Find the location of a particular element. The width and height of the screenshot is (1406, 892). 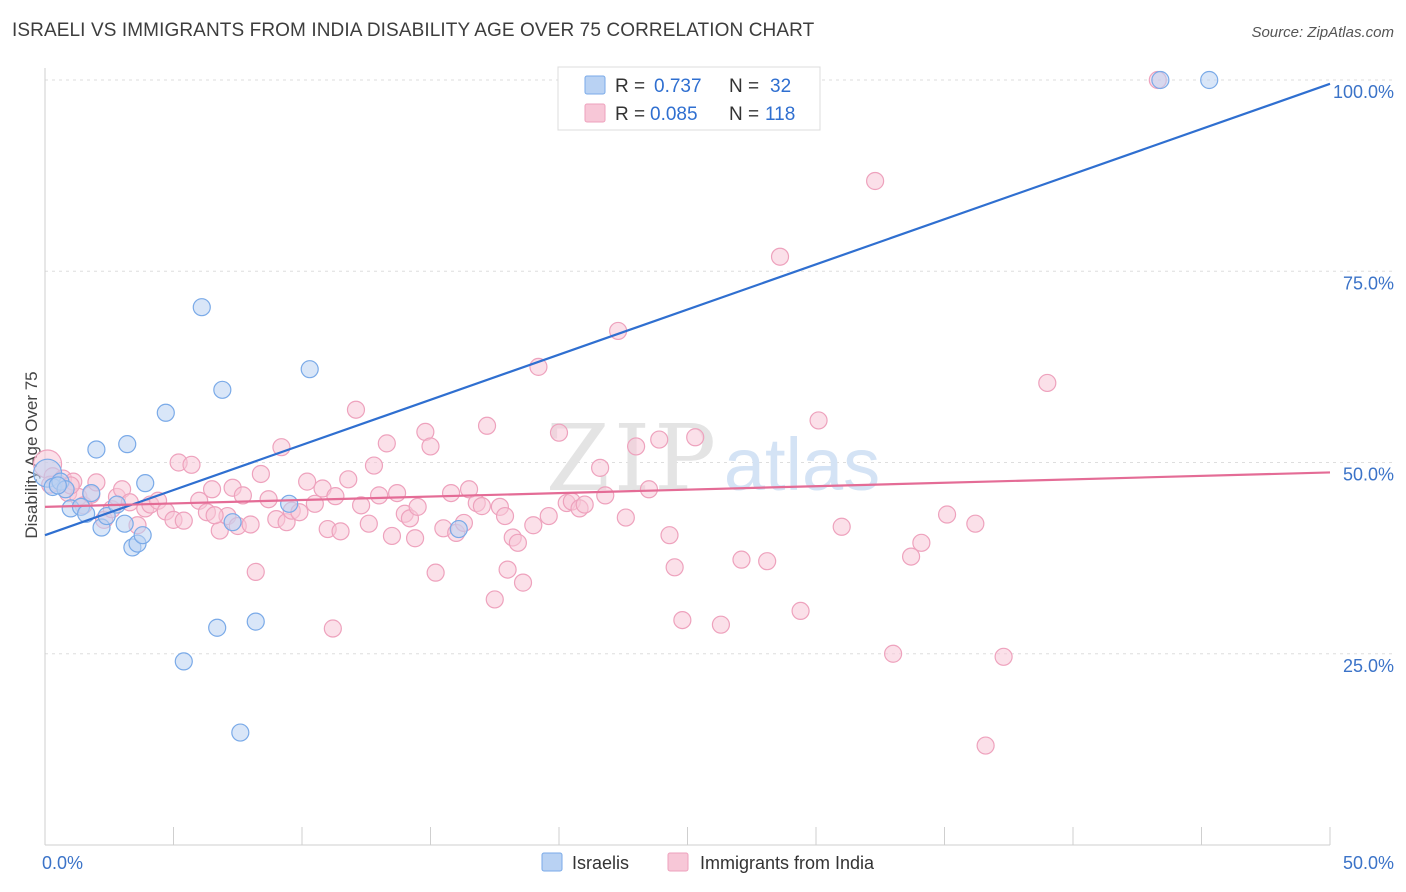

y-tick-label-1: 50.0% is located at coordinates (1368, 475).